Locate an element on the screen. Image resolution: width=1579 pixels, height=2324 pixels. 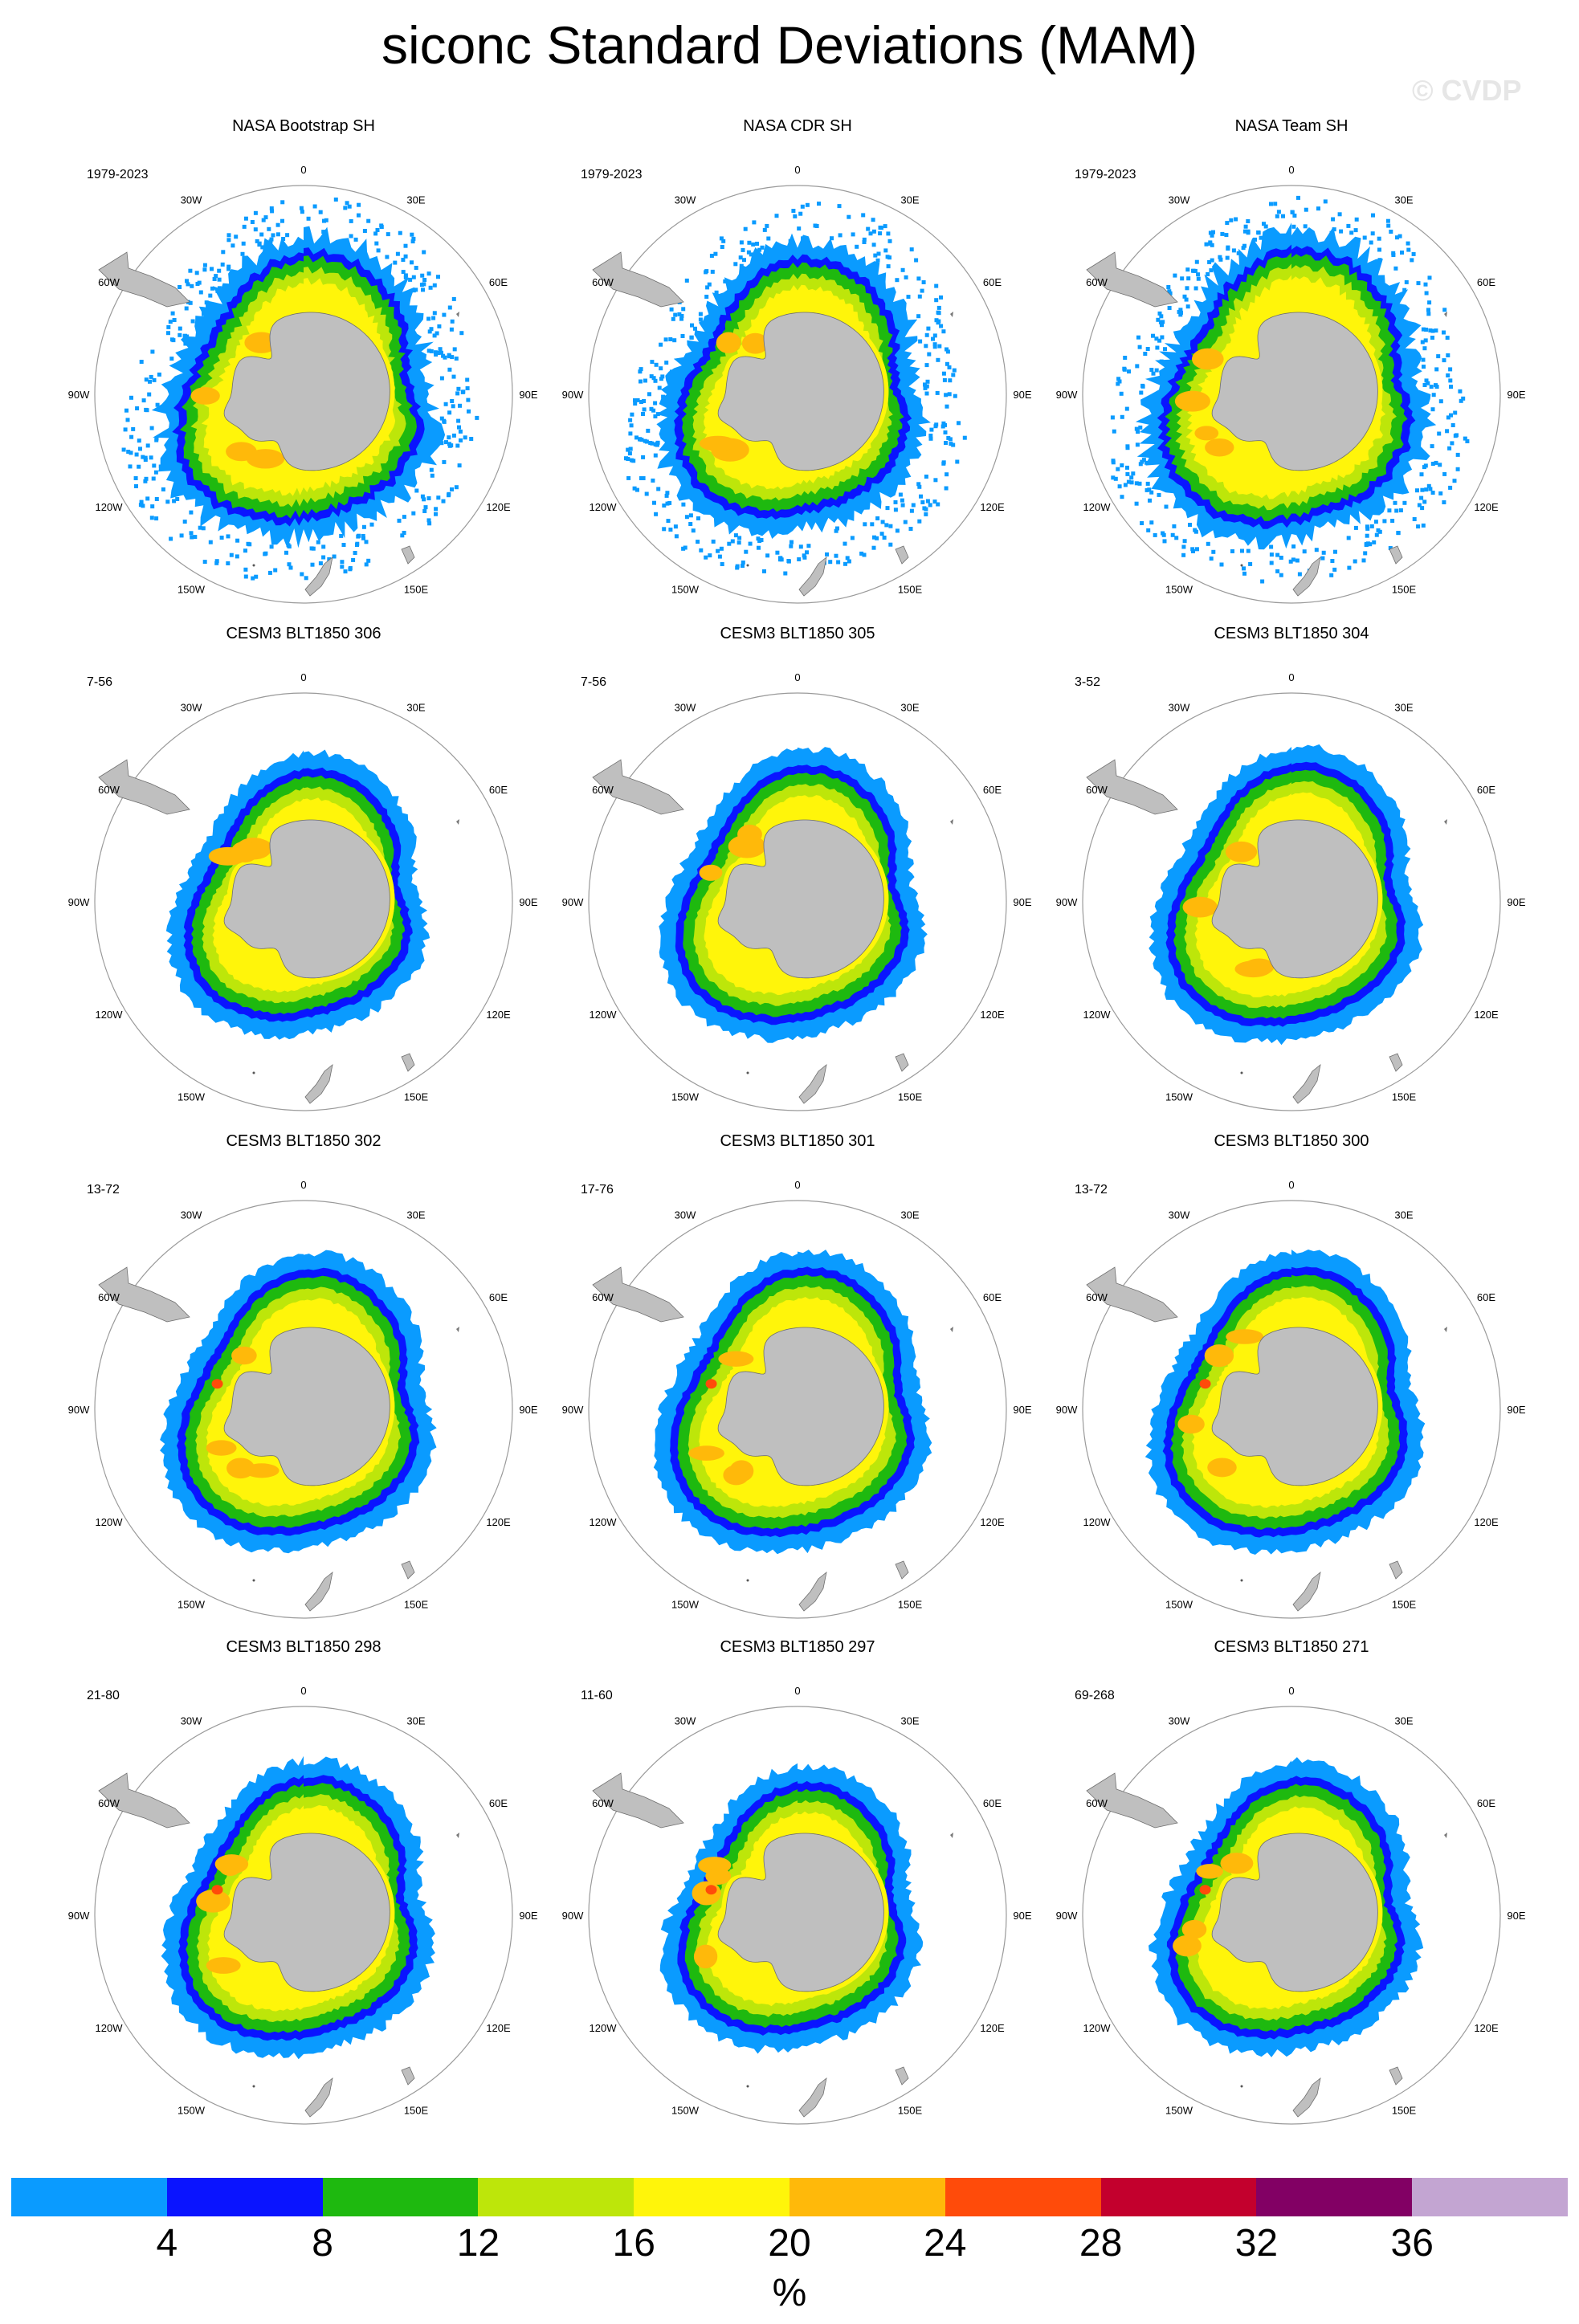
longitude-label: 120E is located at coordinates (498, 1522).